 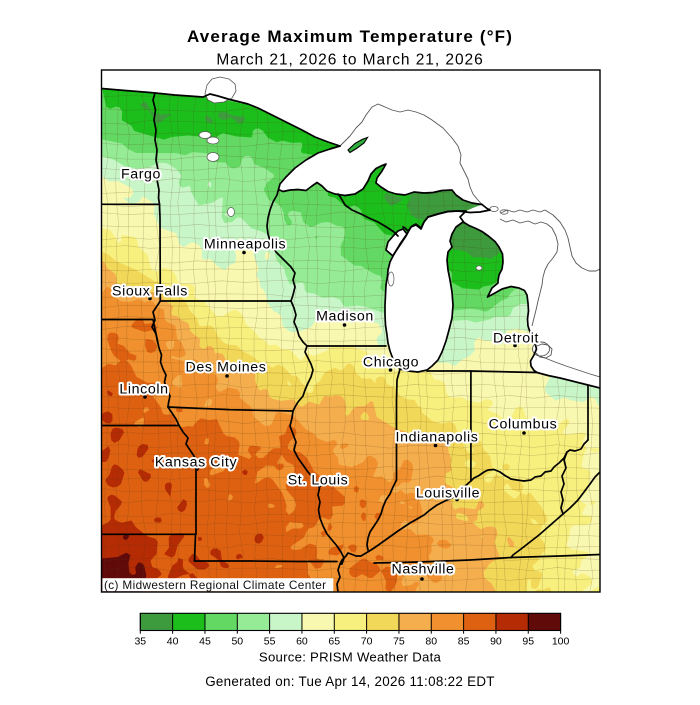 I want to click on svg-text: Louisville, so click(x=448, y=494).